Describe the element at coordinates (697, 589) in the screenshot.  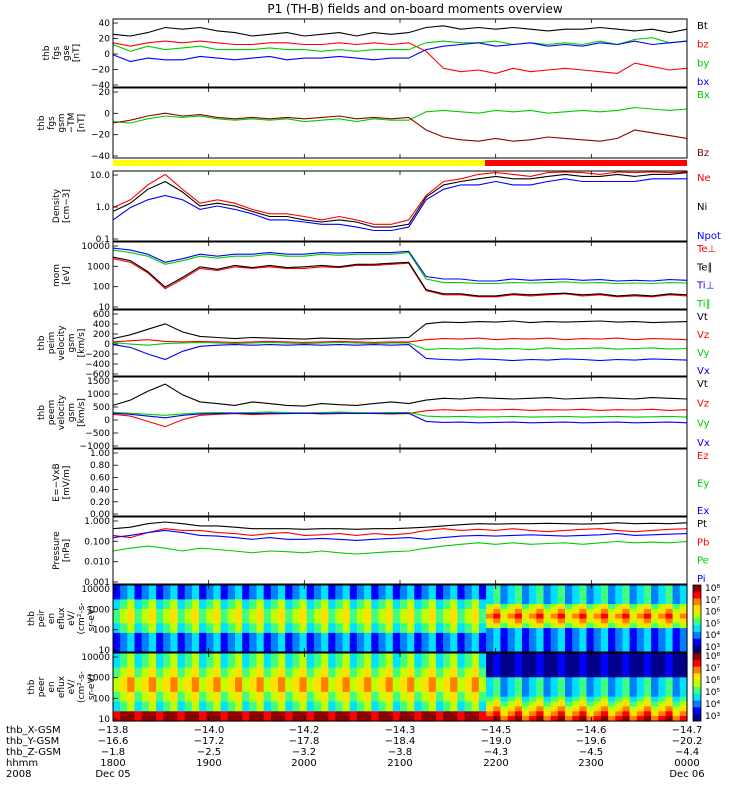
I see `colorbar-swatch` at that location.